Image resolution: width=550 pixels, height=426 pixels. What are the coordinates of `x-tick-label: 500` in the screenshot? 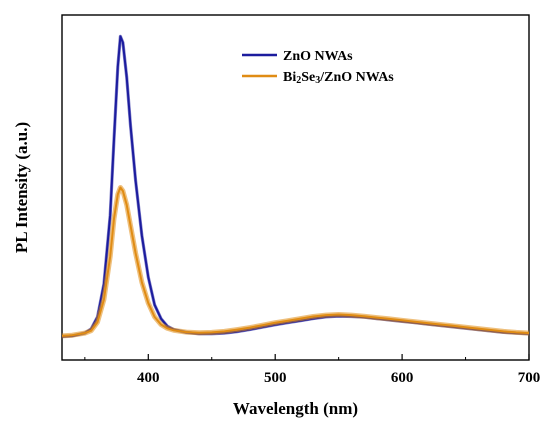 It's located at (275, 378).